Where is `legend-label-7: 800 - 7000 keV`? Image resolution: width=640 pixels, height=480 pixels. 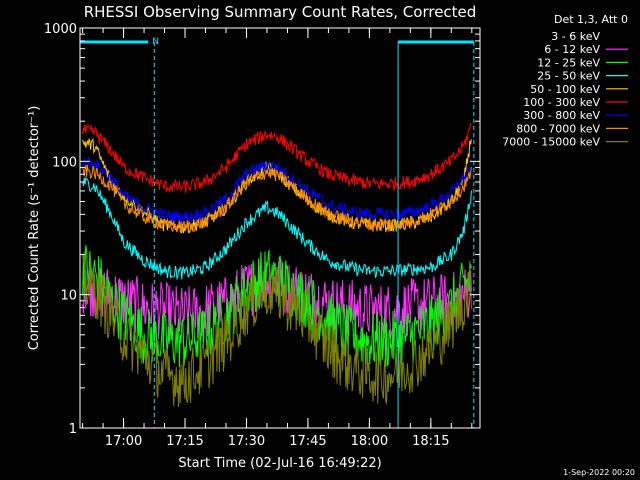 legend-label-7: 800 - 7000 keV is located at coordinates (558, 128).